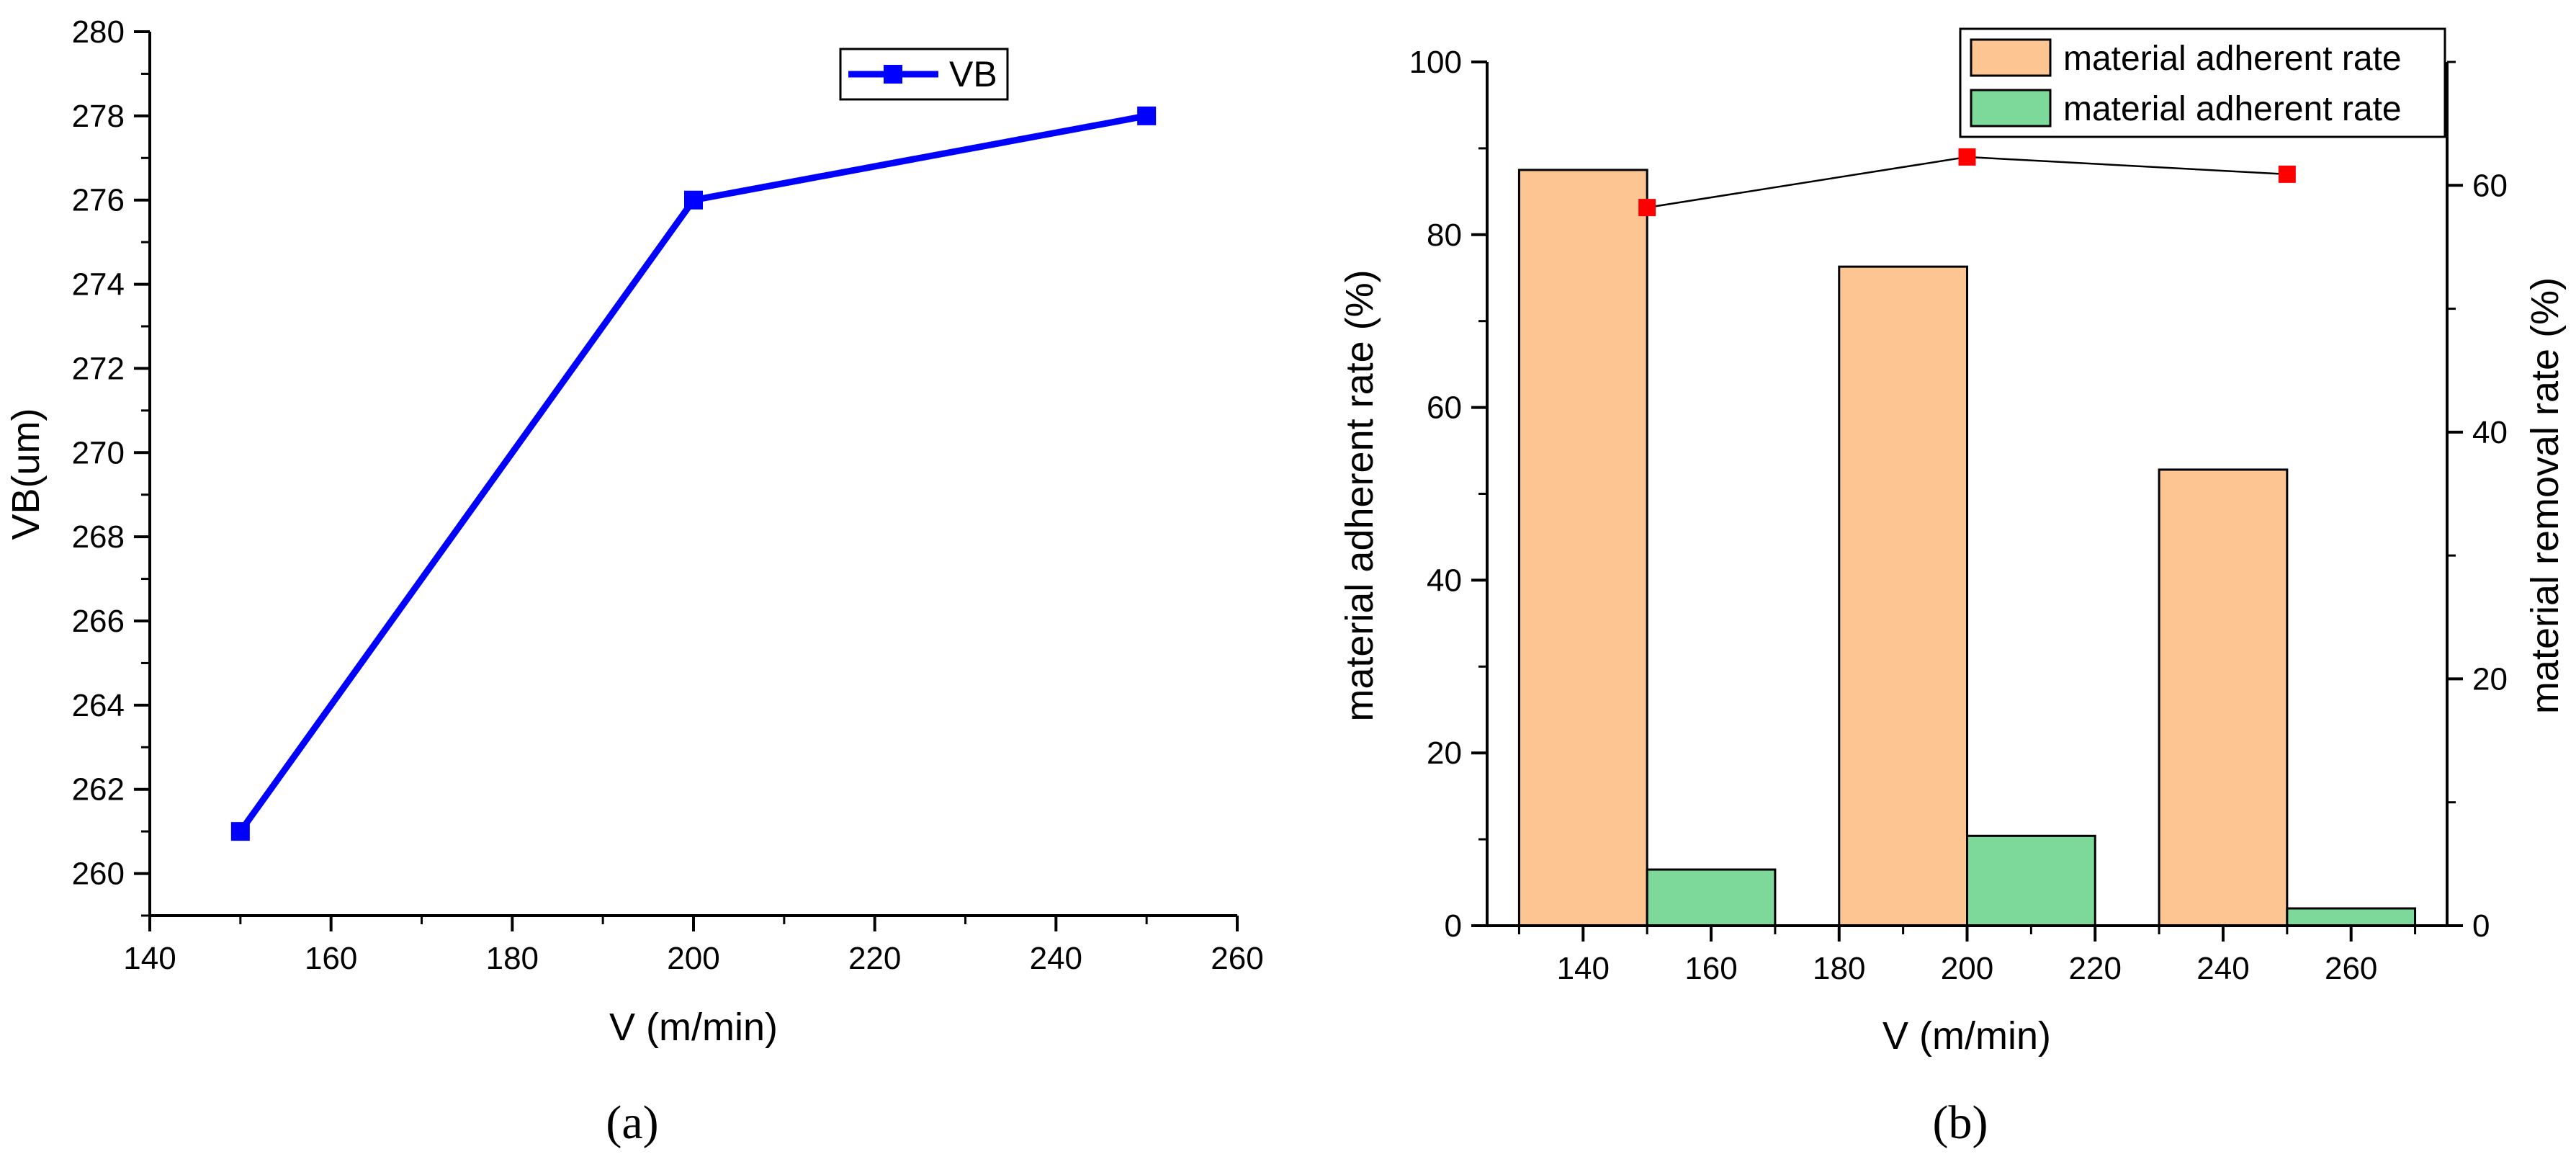 Image resolution: width=2576 pixels, height=1167 pixels. Describe the element at coordinates (1435, 62) in the screenshot. I see `y-tick-label: 100` at that location.